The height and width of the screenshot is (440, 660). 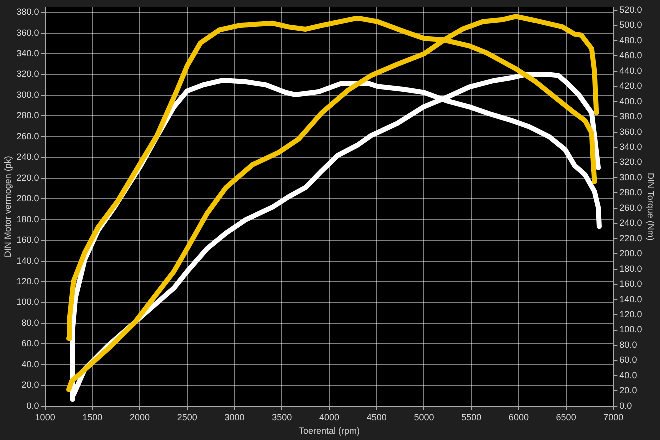 I want to click on y-tick-label: 120.0, so click(x=28, y=281).